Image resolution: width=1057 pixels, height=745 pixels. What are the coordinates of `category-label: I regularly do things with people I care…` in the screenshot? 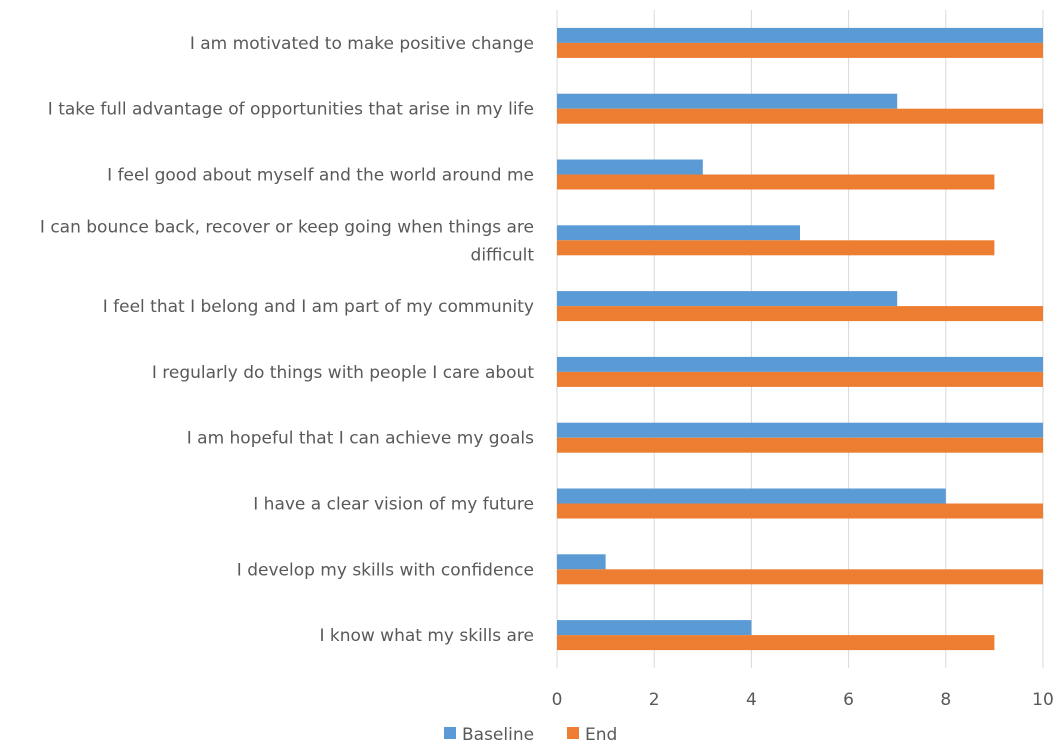 It's located at (343, 373).